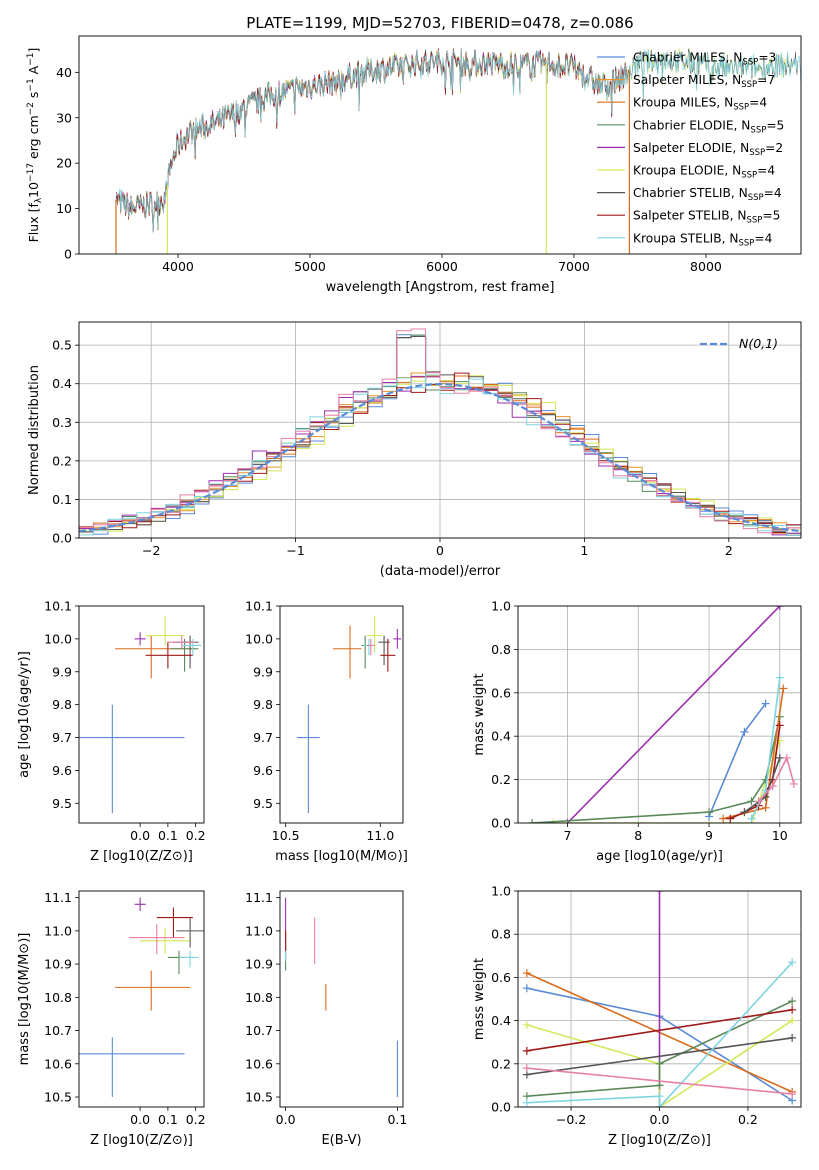 Image resolution: width=819 pixels, height=1170 pixels. What do you see at coordinates (286, 835) in the screenshot?
I see `mass-age-xtick-label: 10.5` at bounding box center [286, 835].